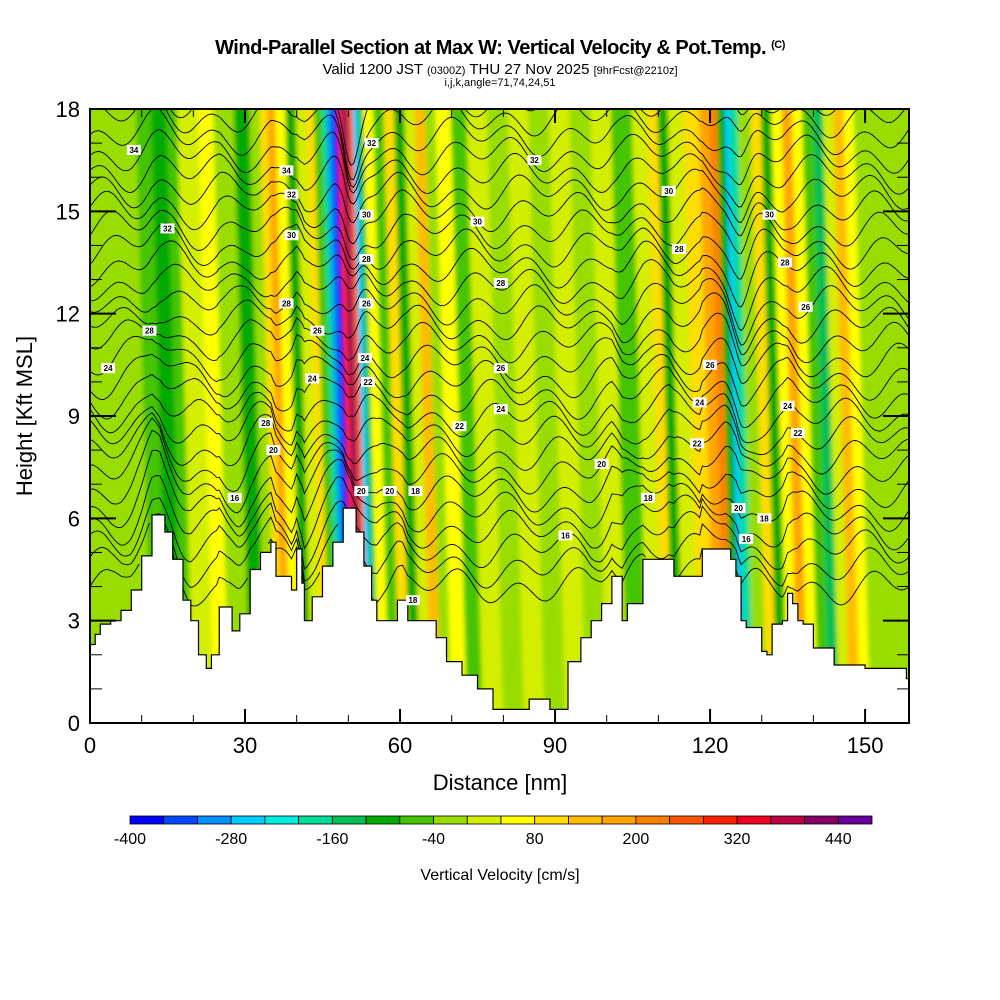 The height and width of the screenshot is (1000, 1000). I want to click on x-tick-label: 30, so click(245, 745).